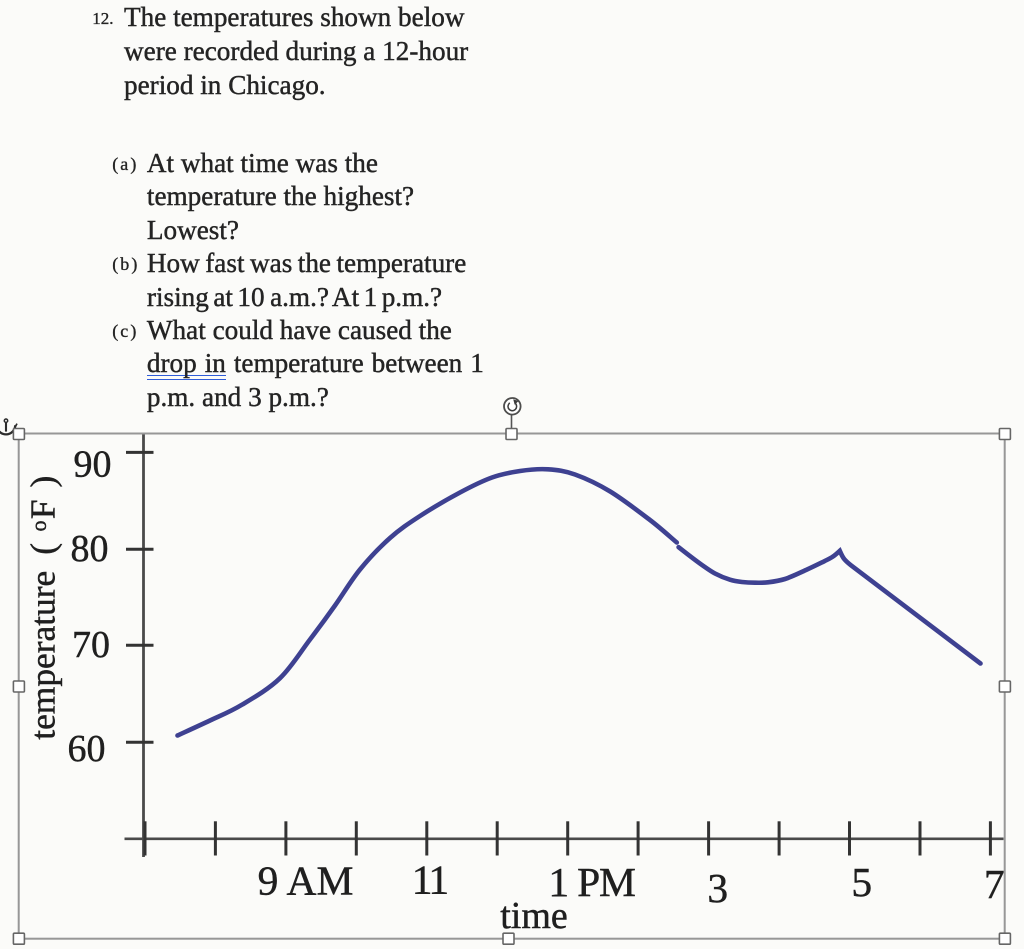 The image size is (1024, 949). What do you see at coordinates (87, 749) in the screenshot?
I see `svg-text: 60` at bounding box center [87, 749].